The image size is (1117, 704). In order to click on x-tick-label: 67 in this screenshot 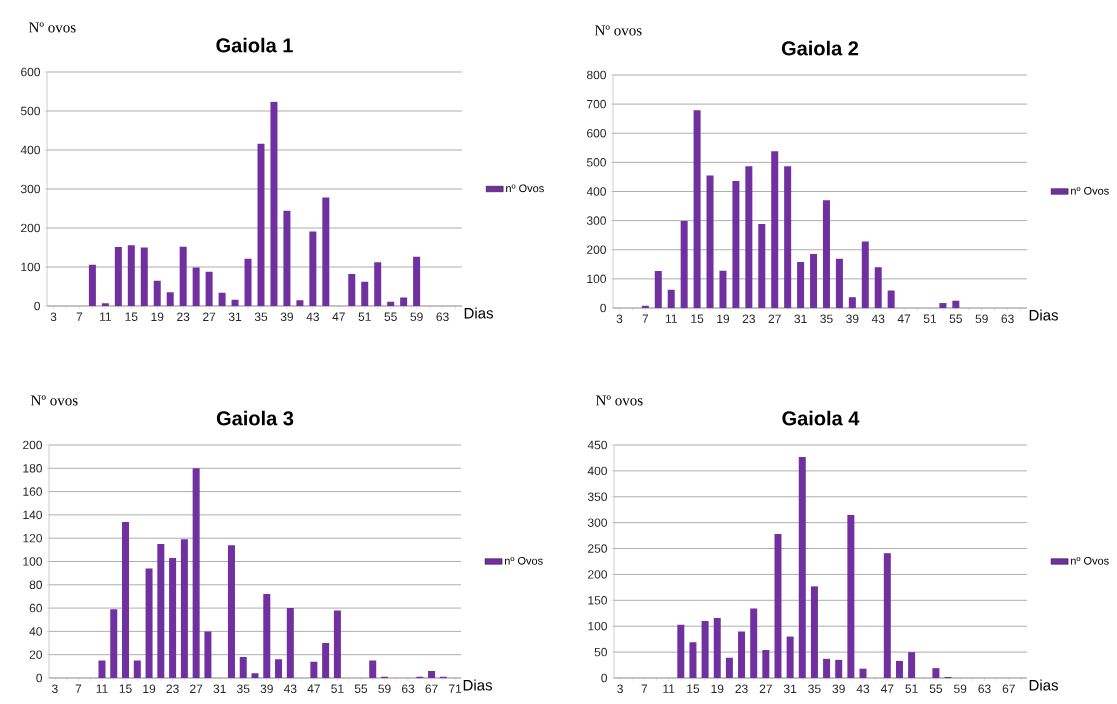, I will do `click(431, 689)`.